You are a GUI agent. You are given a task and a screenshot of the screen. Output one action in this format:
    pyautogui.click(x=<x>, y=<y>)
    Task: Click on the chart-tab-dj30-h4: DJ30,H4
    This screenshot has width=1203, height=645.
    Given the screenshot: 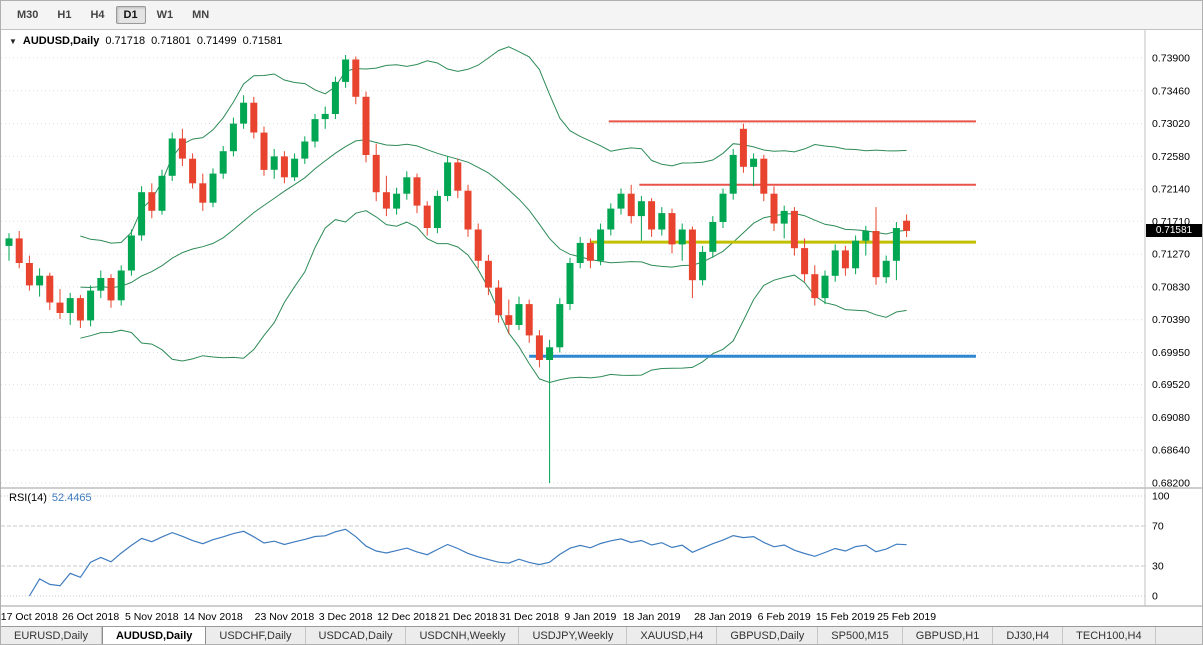 What is the action you would take?
    pyautogui.click(x=1028, y=635)
    